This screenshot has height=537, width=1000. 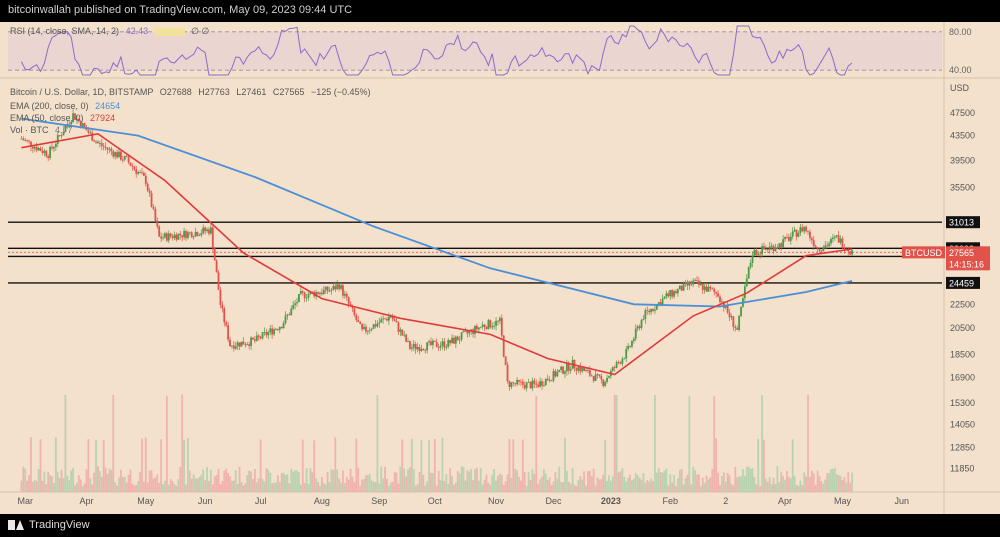 What do you see at coordinates (47, 118) in the screenshot?
I see `ema50-label: EMA (50, close, 0)` at bounding box center [47, 118].